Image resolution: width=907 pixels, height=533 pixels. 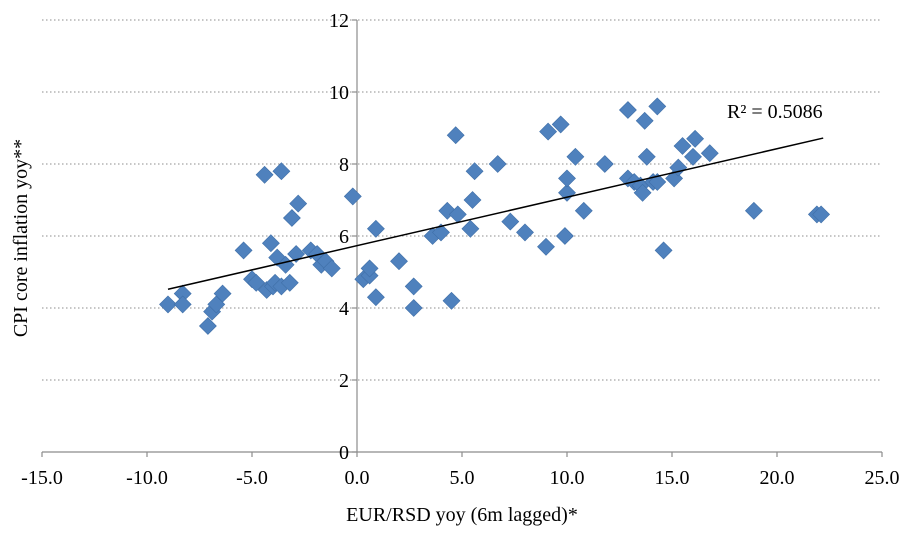 I want to click on x-tick-label: -5.0, so click(x=252, y=478).